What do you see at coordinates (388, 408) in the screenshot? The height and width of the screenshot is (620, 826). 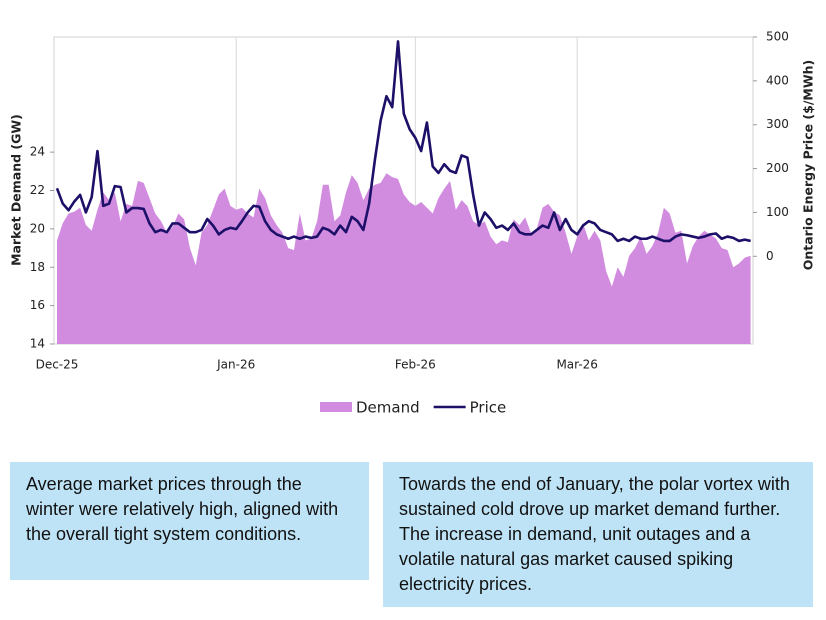 I see `legend-label: Demand` at bounding box center [388, 408].